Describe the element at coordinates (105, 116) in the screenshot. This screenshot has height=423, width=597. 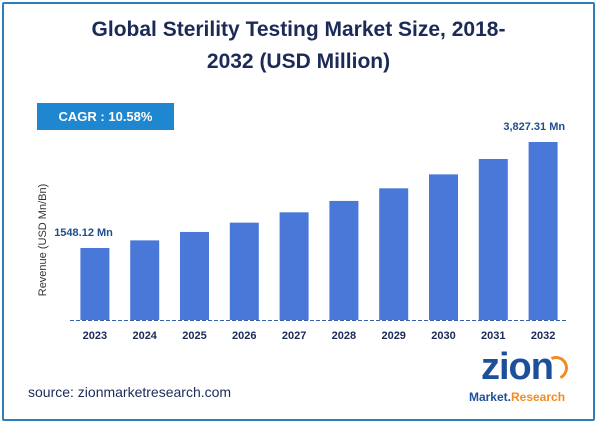
I see `cagr-badge: CAGR : 10.58%` at that location.